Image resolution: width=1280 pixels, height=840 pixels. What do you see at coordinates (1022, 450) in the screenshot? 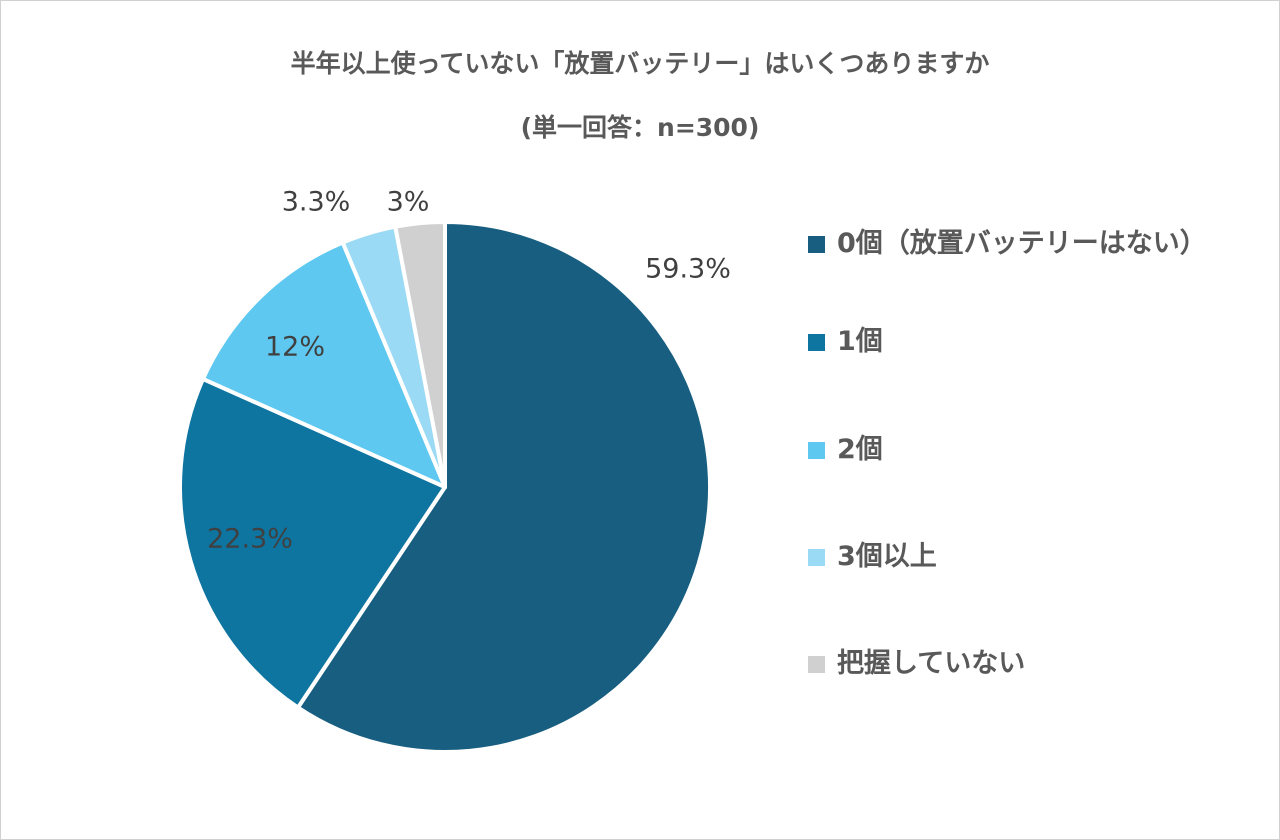
I see `legend-item-2: 2個` at bounding box center [1022, 450].